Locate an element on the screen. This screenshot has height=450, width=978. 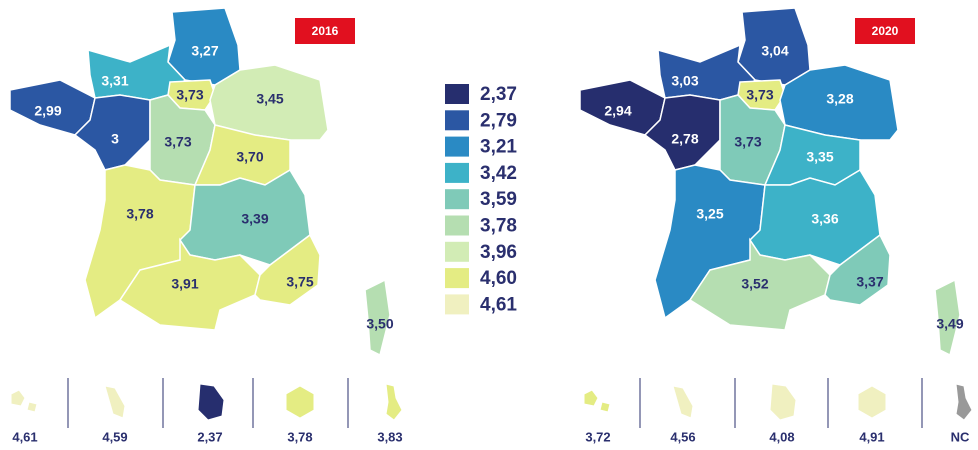
legend-label: 3,78 is located at coordinates (498, 226).